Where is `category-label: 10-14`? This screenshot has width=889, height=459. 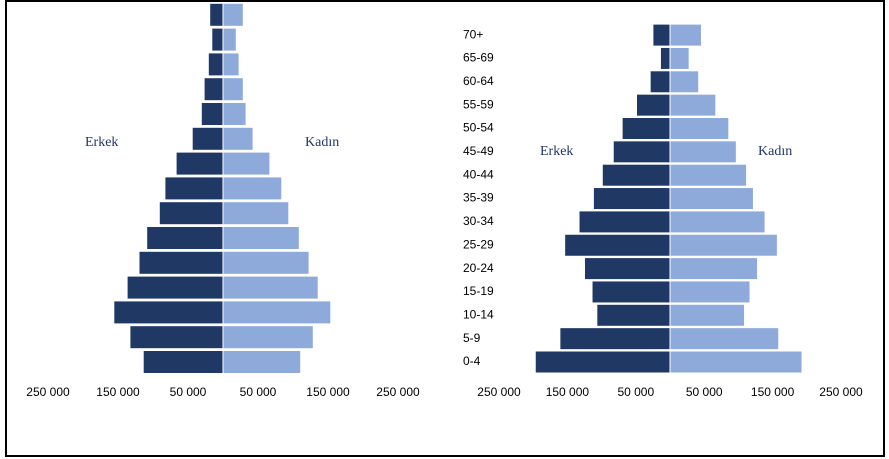
category-label: 10-14 is located at coordinates (478, 314).